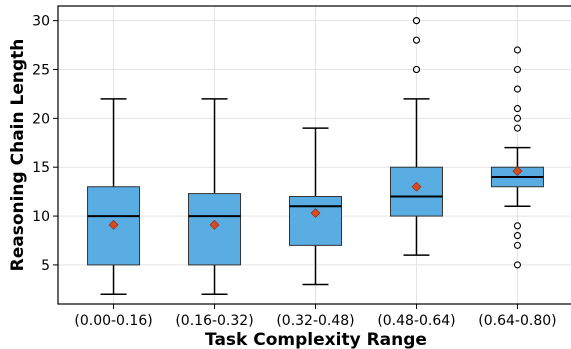 The image size is (571, 349). I want to click on y-tick-label: 25, so click(41, 71).